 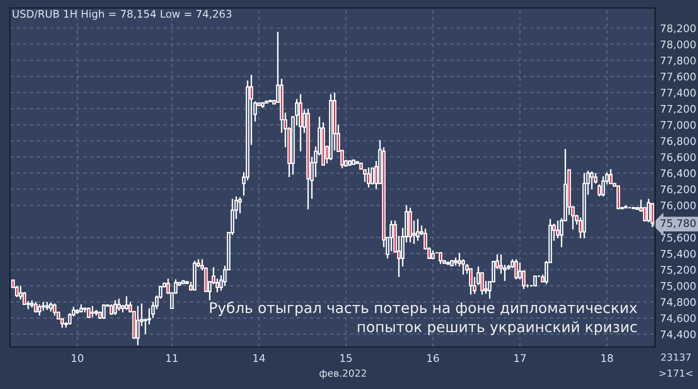 What do you see at coordinates (678, 319) in the screenshot?
I see `y-tick-label: 74,600` at bounding box center [678, 319].